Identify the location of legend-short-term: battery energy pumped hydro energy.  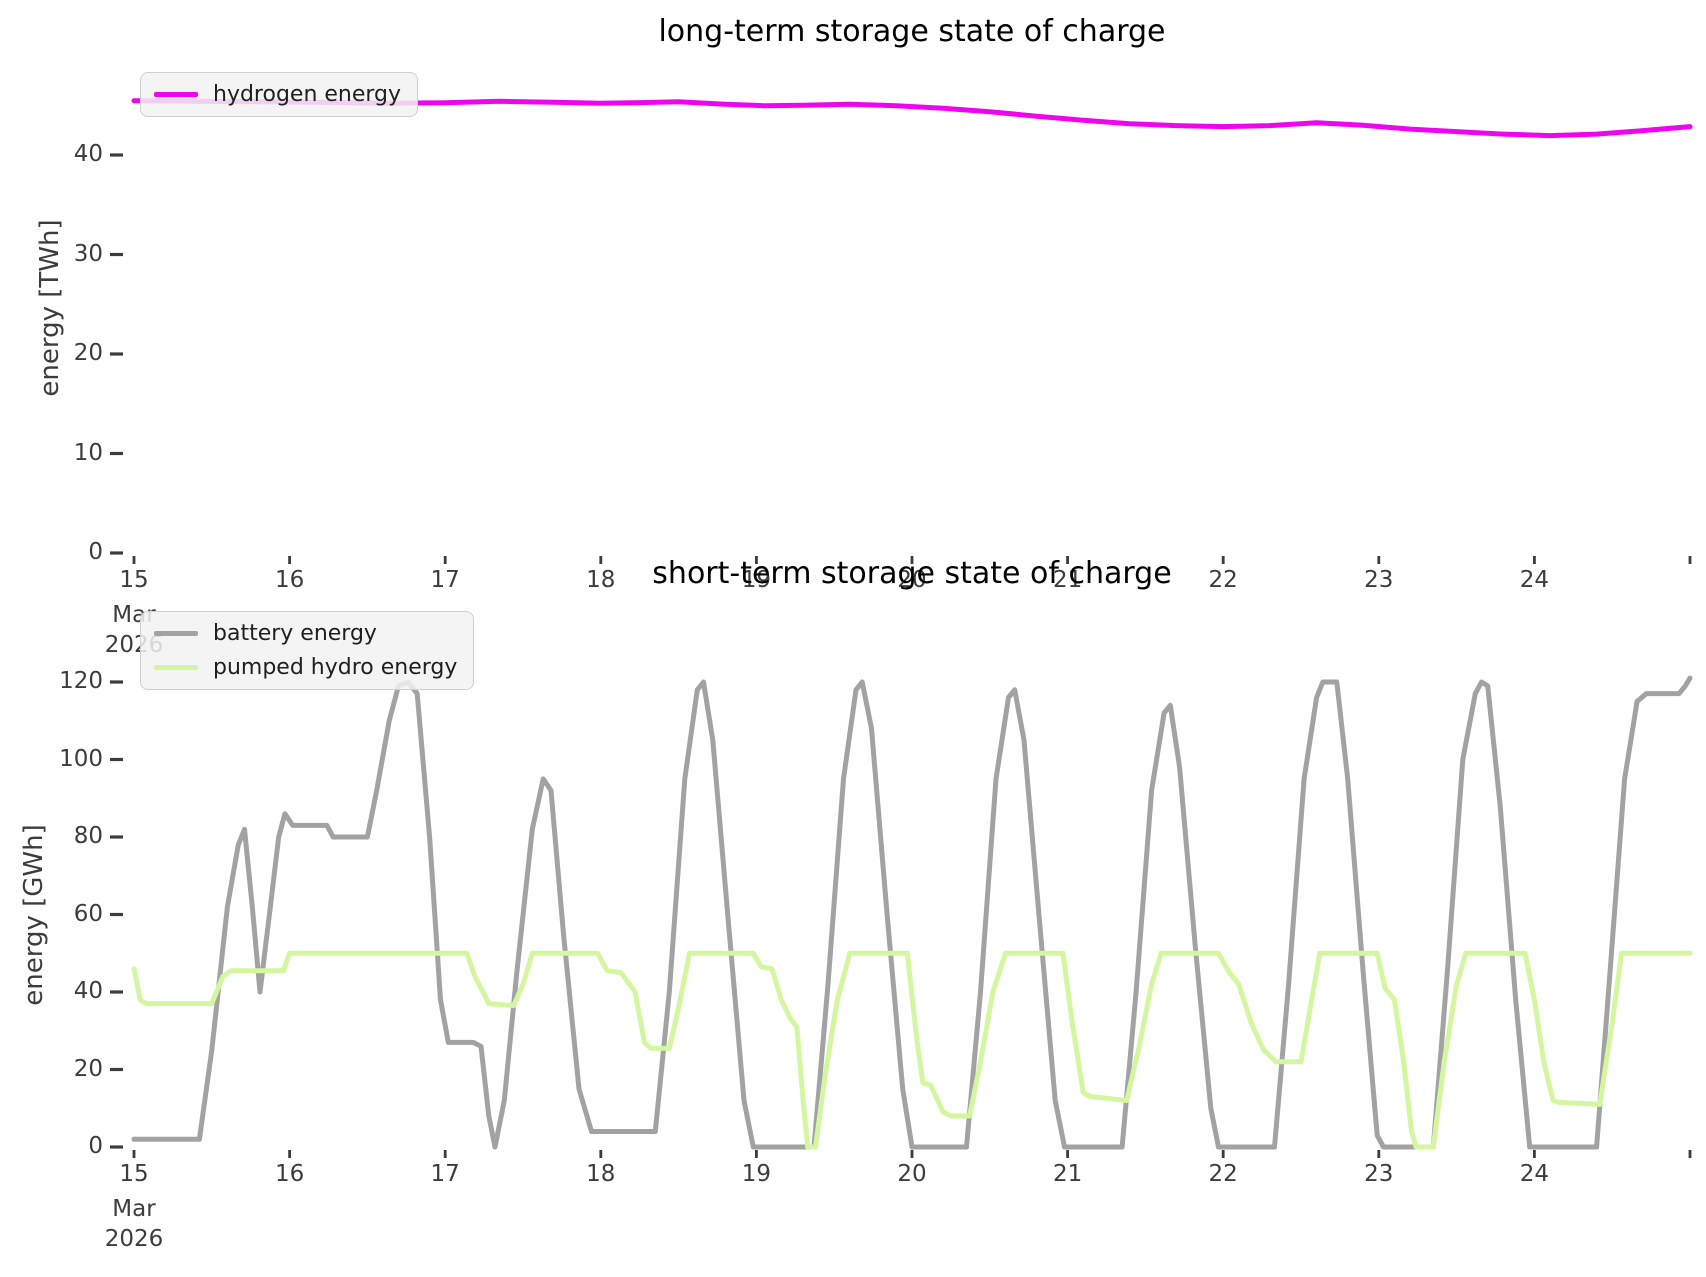
(307, 650).